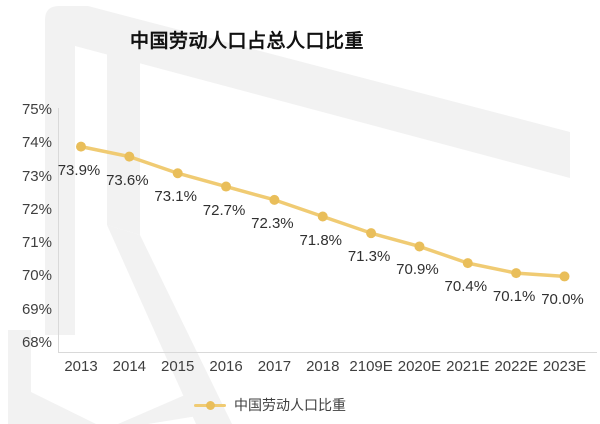 The image size is (600, 424). What do you see at coordinates (369, 257) in the screenshot?
I see `data-point-label: 71.3%` at bounding box center [369, 257].